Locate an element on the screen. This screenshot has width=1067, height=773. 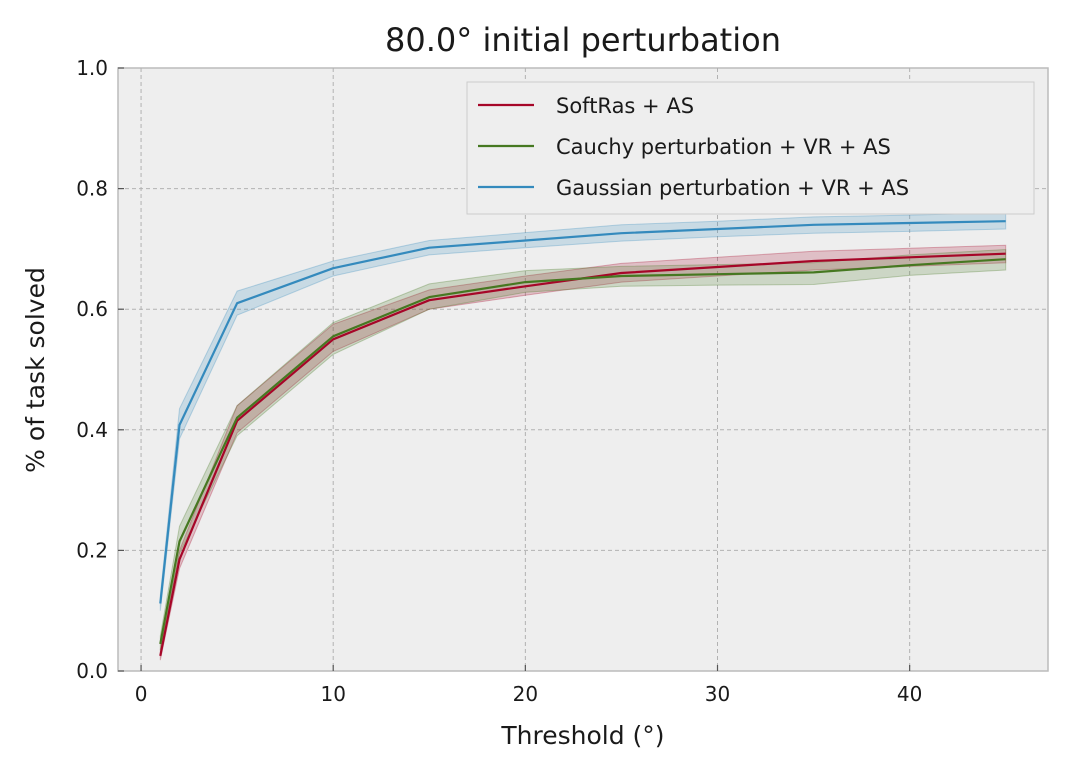
chart-title: 80.0° initial perturbation is located at coordinates (583, 40).